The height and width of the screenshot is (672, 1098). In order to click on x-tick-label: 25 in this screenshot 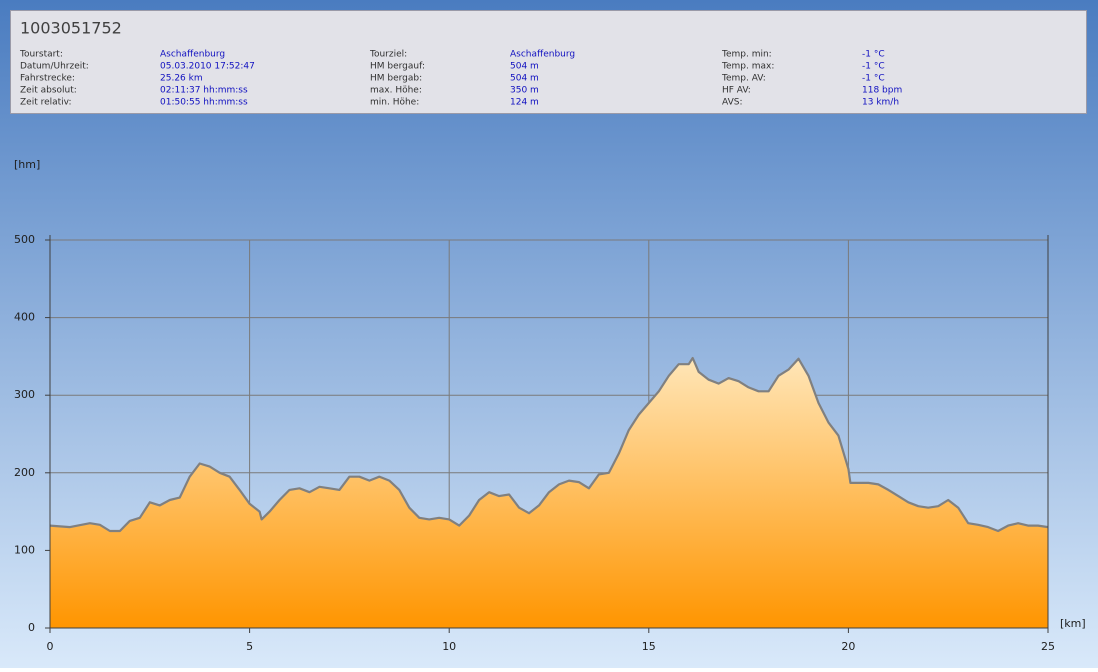, I will do `click(1048, 646)`.